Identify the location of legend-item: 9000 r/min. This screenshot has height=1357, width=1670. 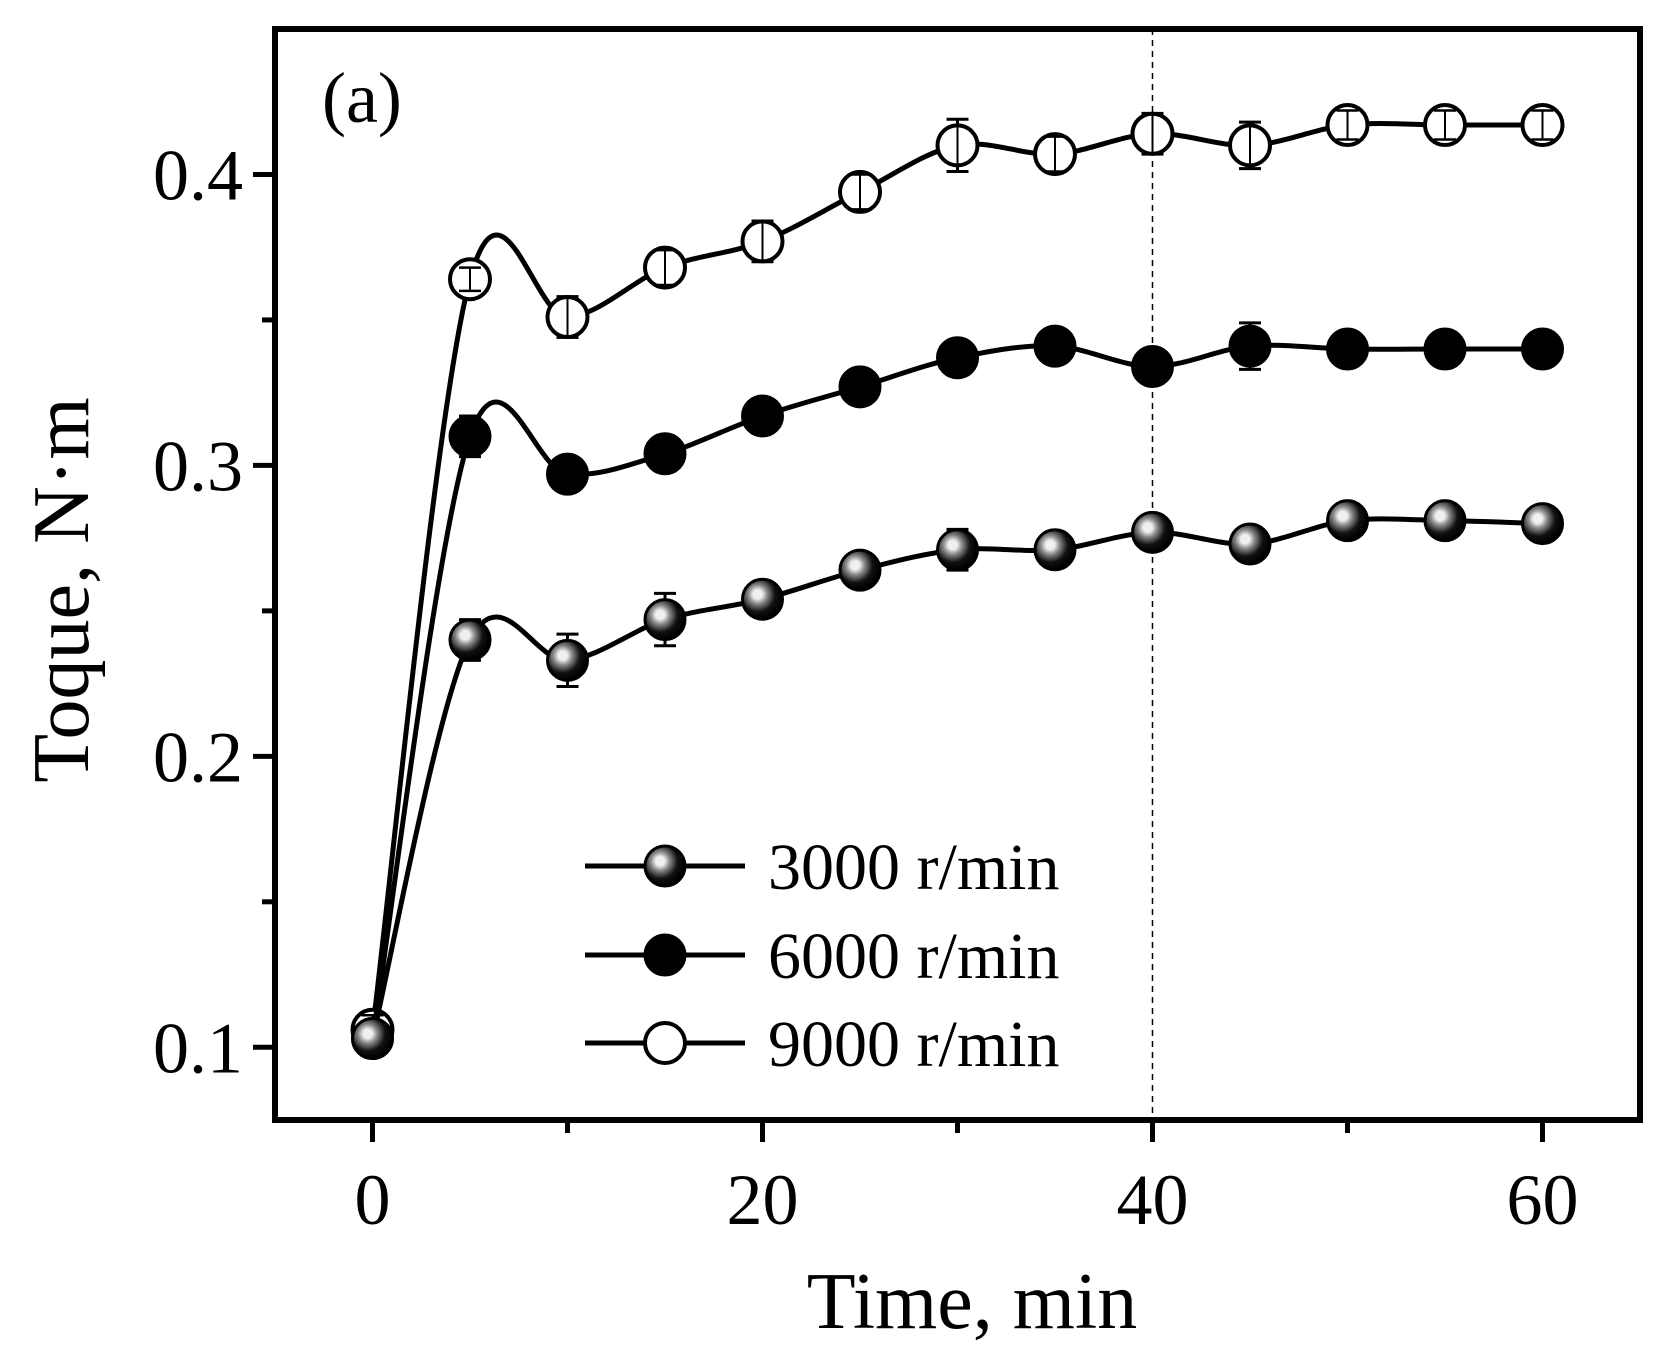
(822, 1044).